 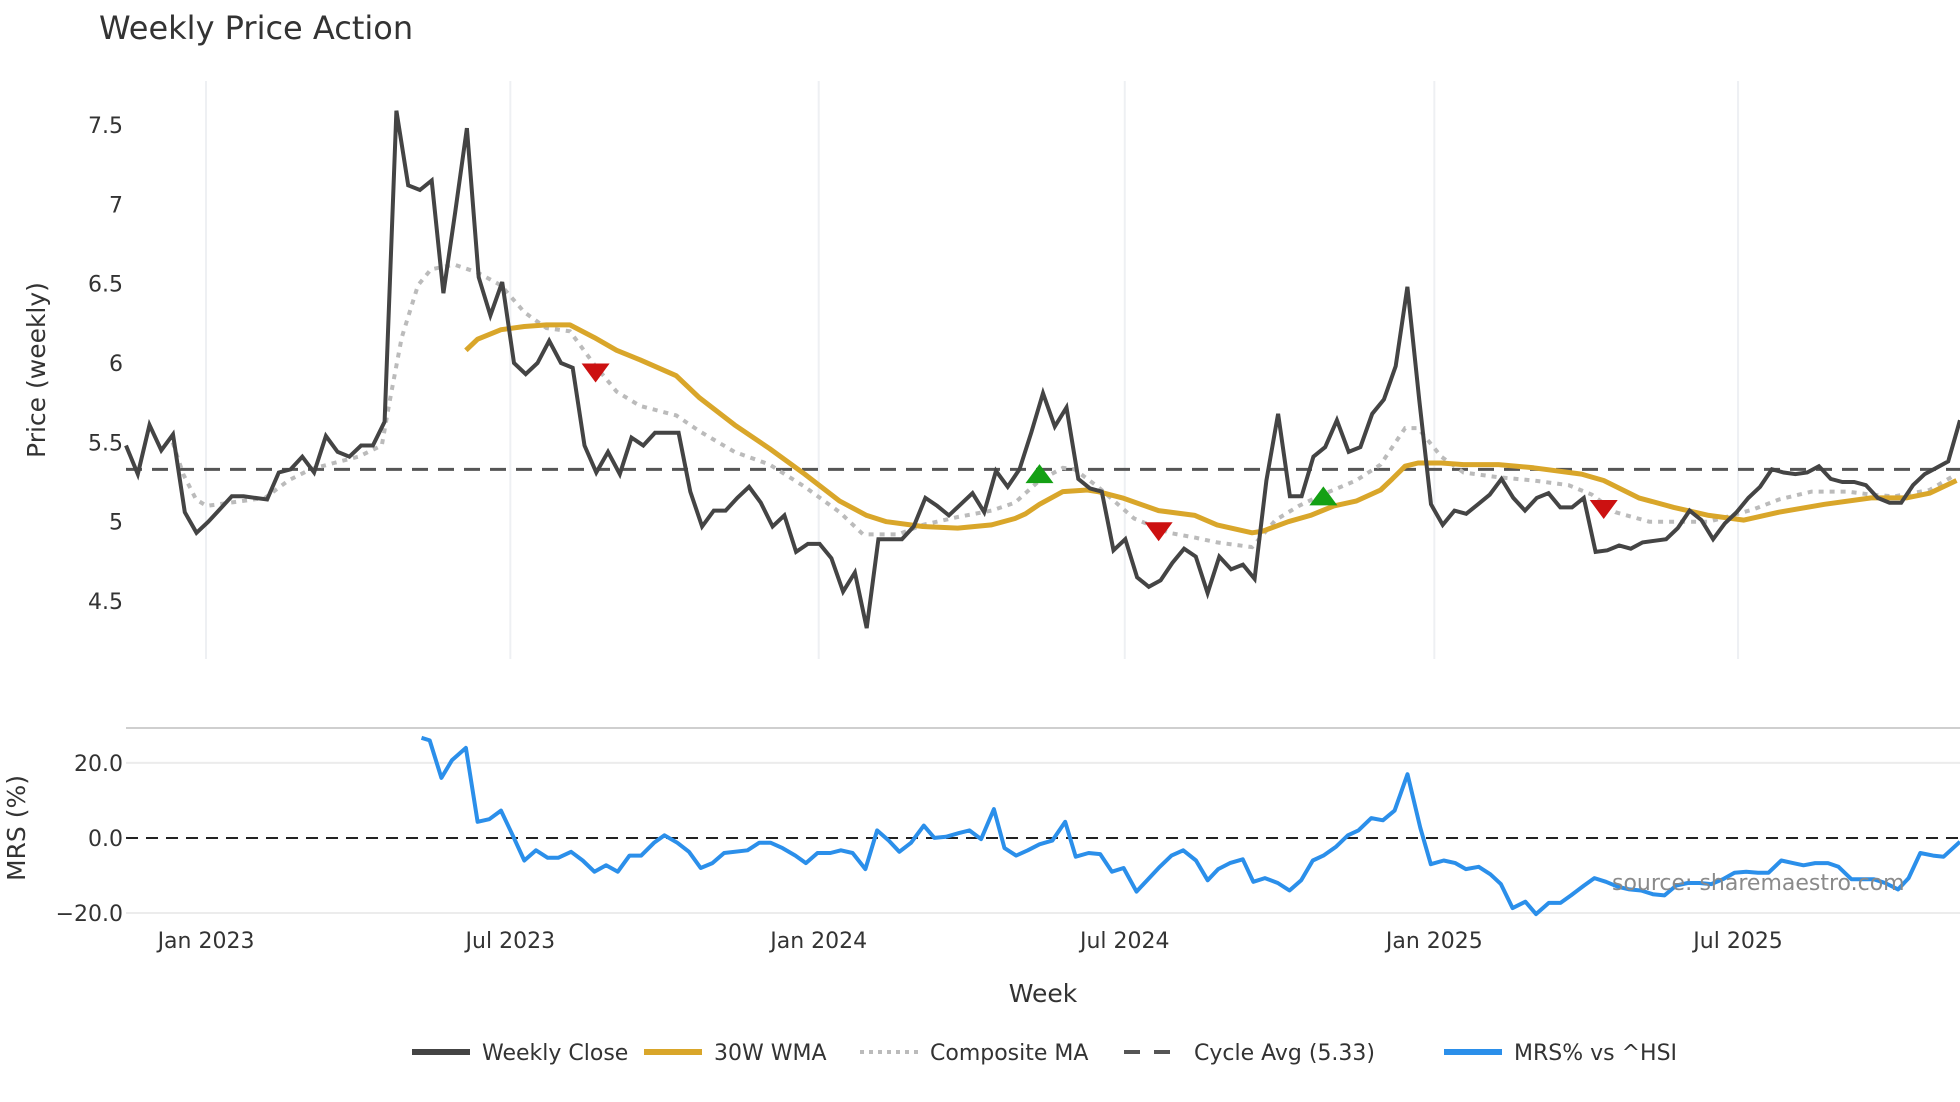 I want to click on x-tick-label: Jul 2024, so click(x=1124, y=941).